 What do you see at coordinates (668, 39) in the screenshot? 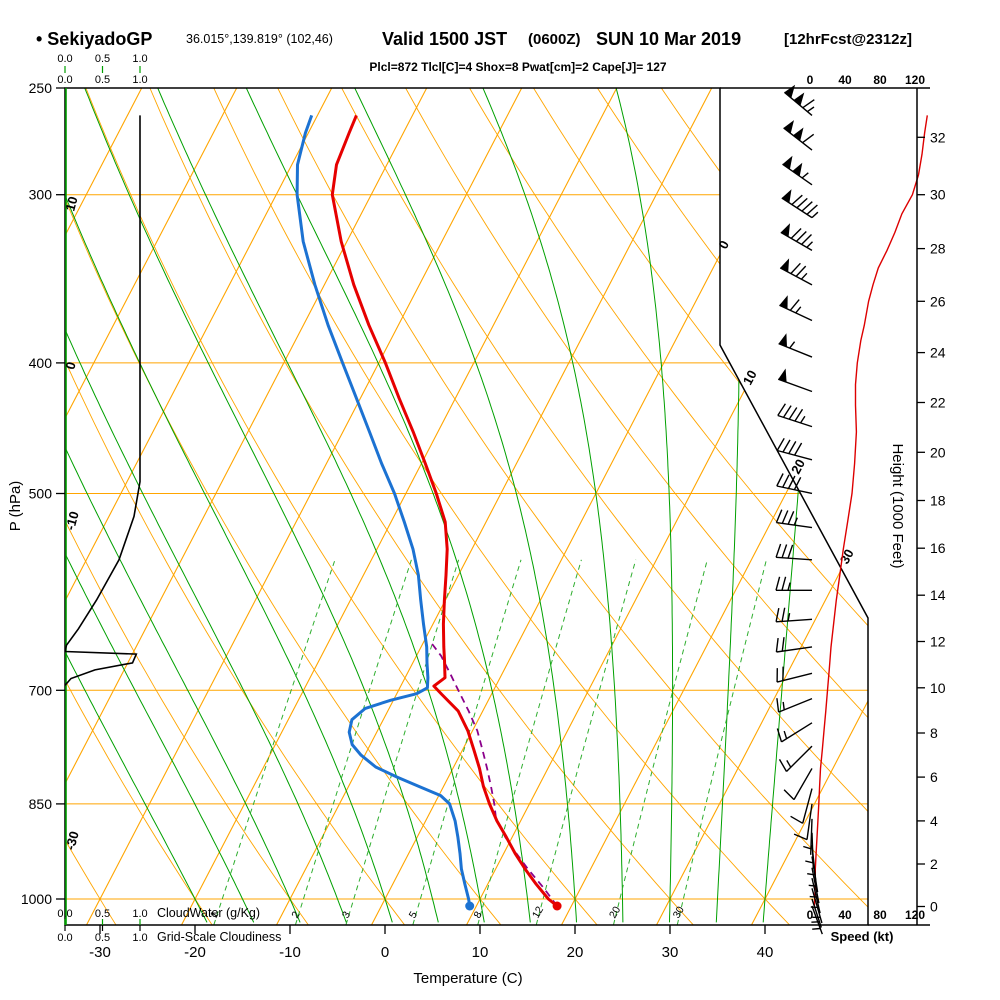
I see `valid-date: SUN 10 Mar 2019` at bounding box center [668, 39].